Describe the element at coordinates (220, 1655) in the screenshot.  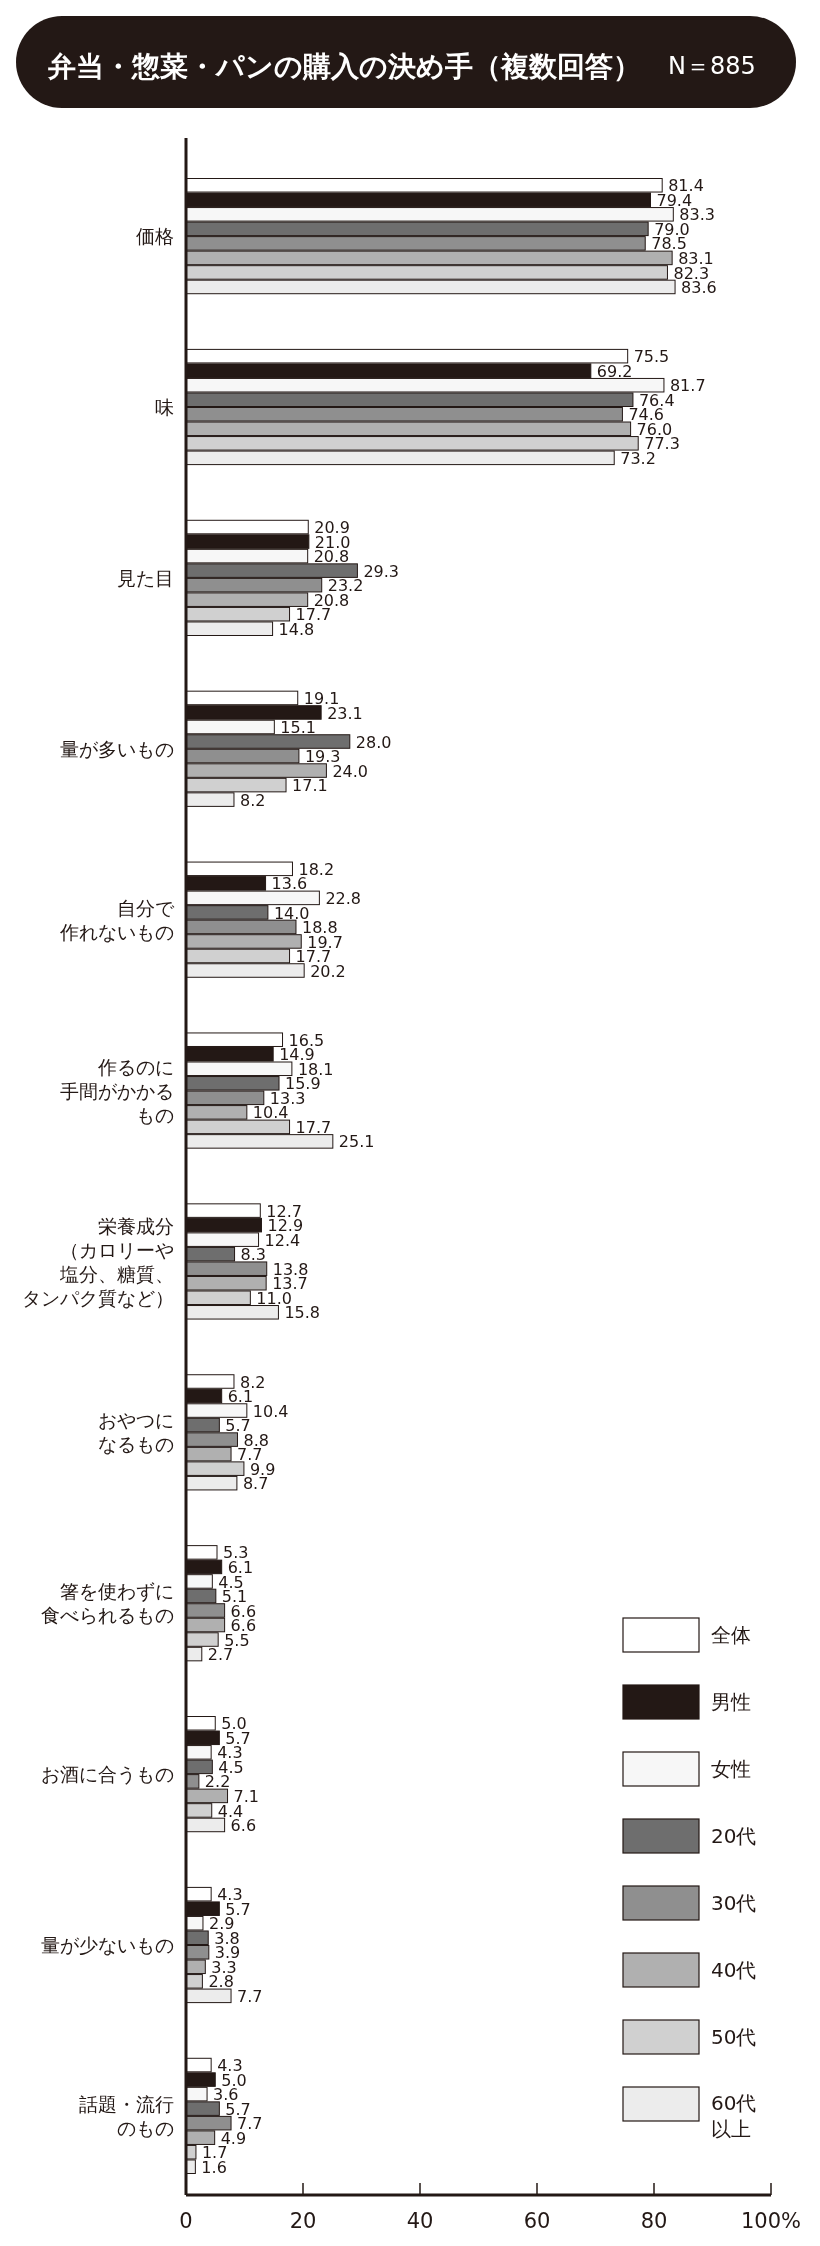
I see `data-label: 2.7` at that location.